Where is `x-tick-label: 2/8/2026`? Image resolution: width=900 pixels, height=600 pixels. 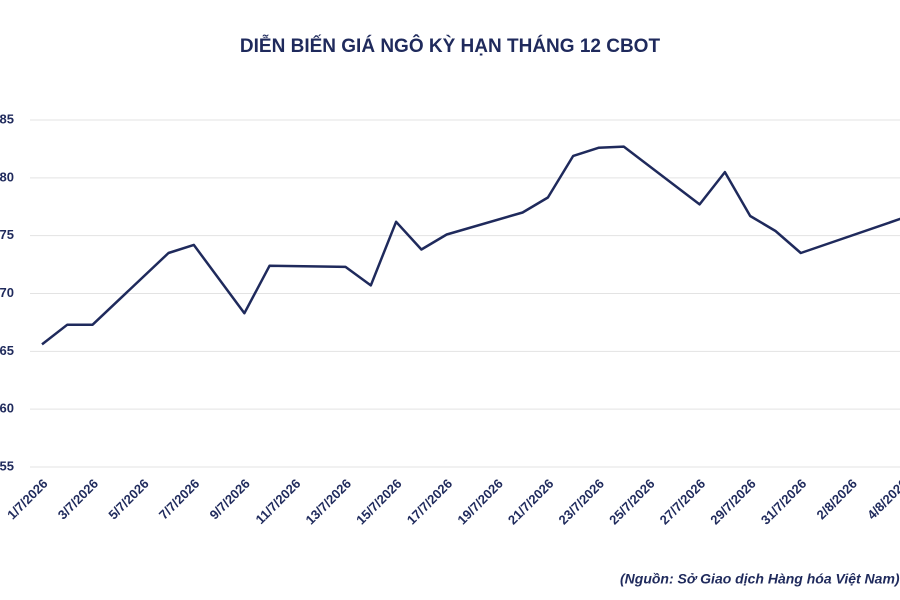 x-tick-label: 2/8/2026 is located at coordinates (837, 499).